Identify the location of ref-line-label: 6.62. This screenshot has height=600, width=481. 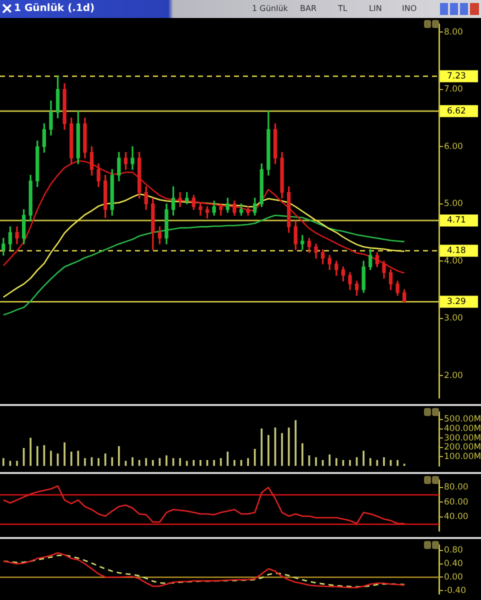
(456, 111).